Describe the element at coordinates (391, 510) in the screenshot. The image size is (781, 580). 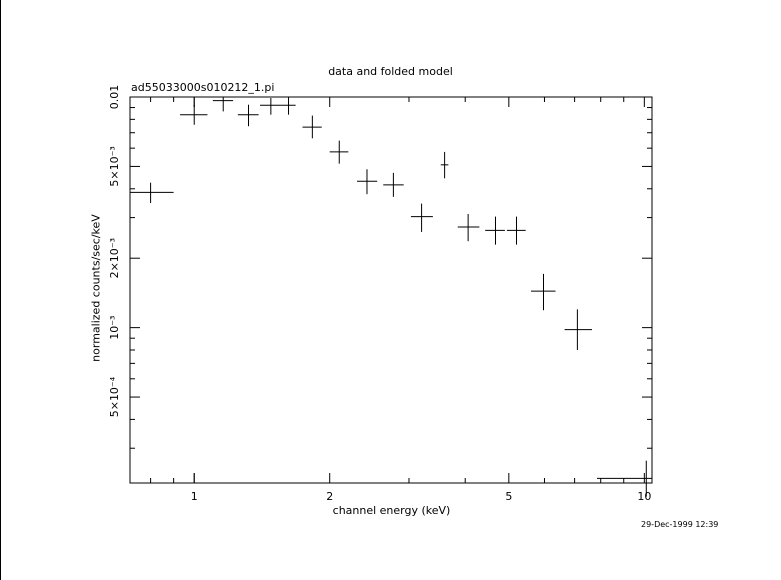
I see `x-axis-label: channel energy (keV)` at that location.